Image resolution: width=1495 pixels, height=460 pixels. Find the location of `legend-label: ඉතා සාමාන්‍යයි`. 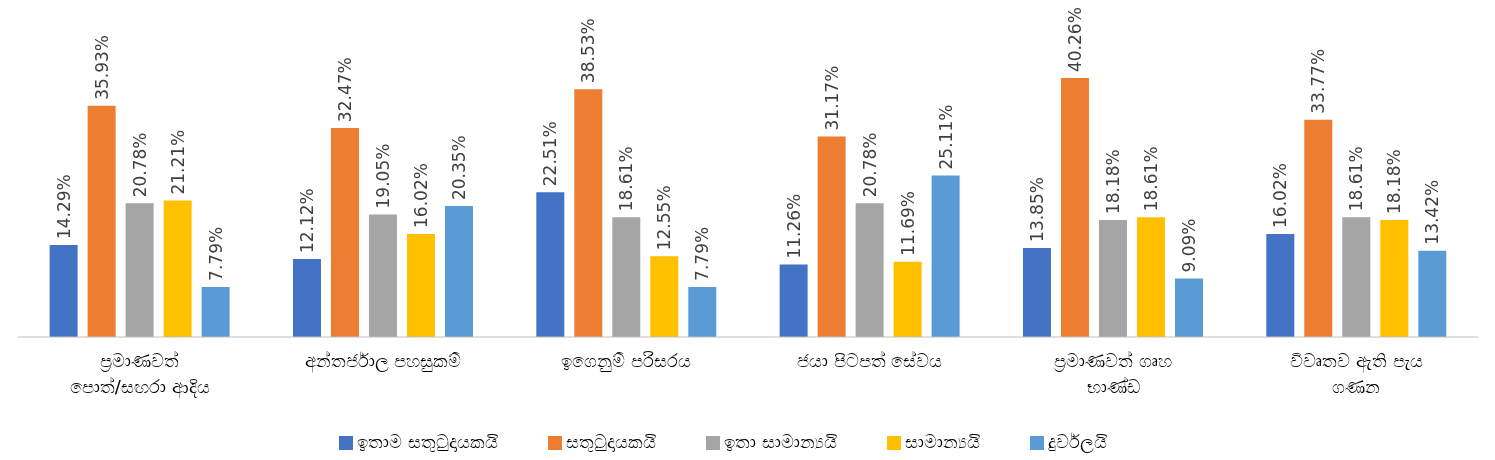

legend-label: ඉතා සාමාන්‍යයි is located at coordinates (780, 441).